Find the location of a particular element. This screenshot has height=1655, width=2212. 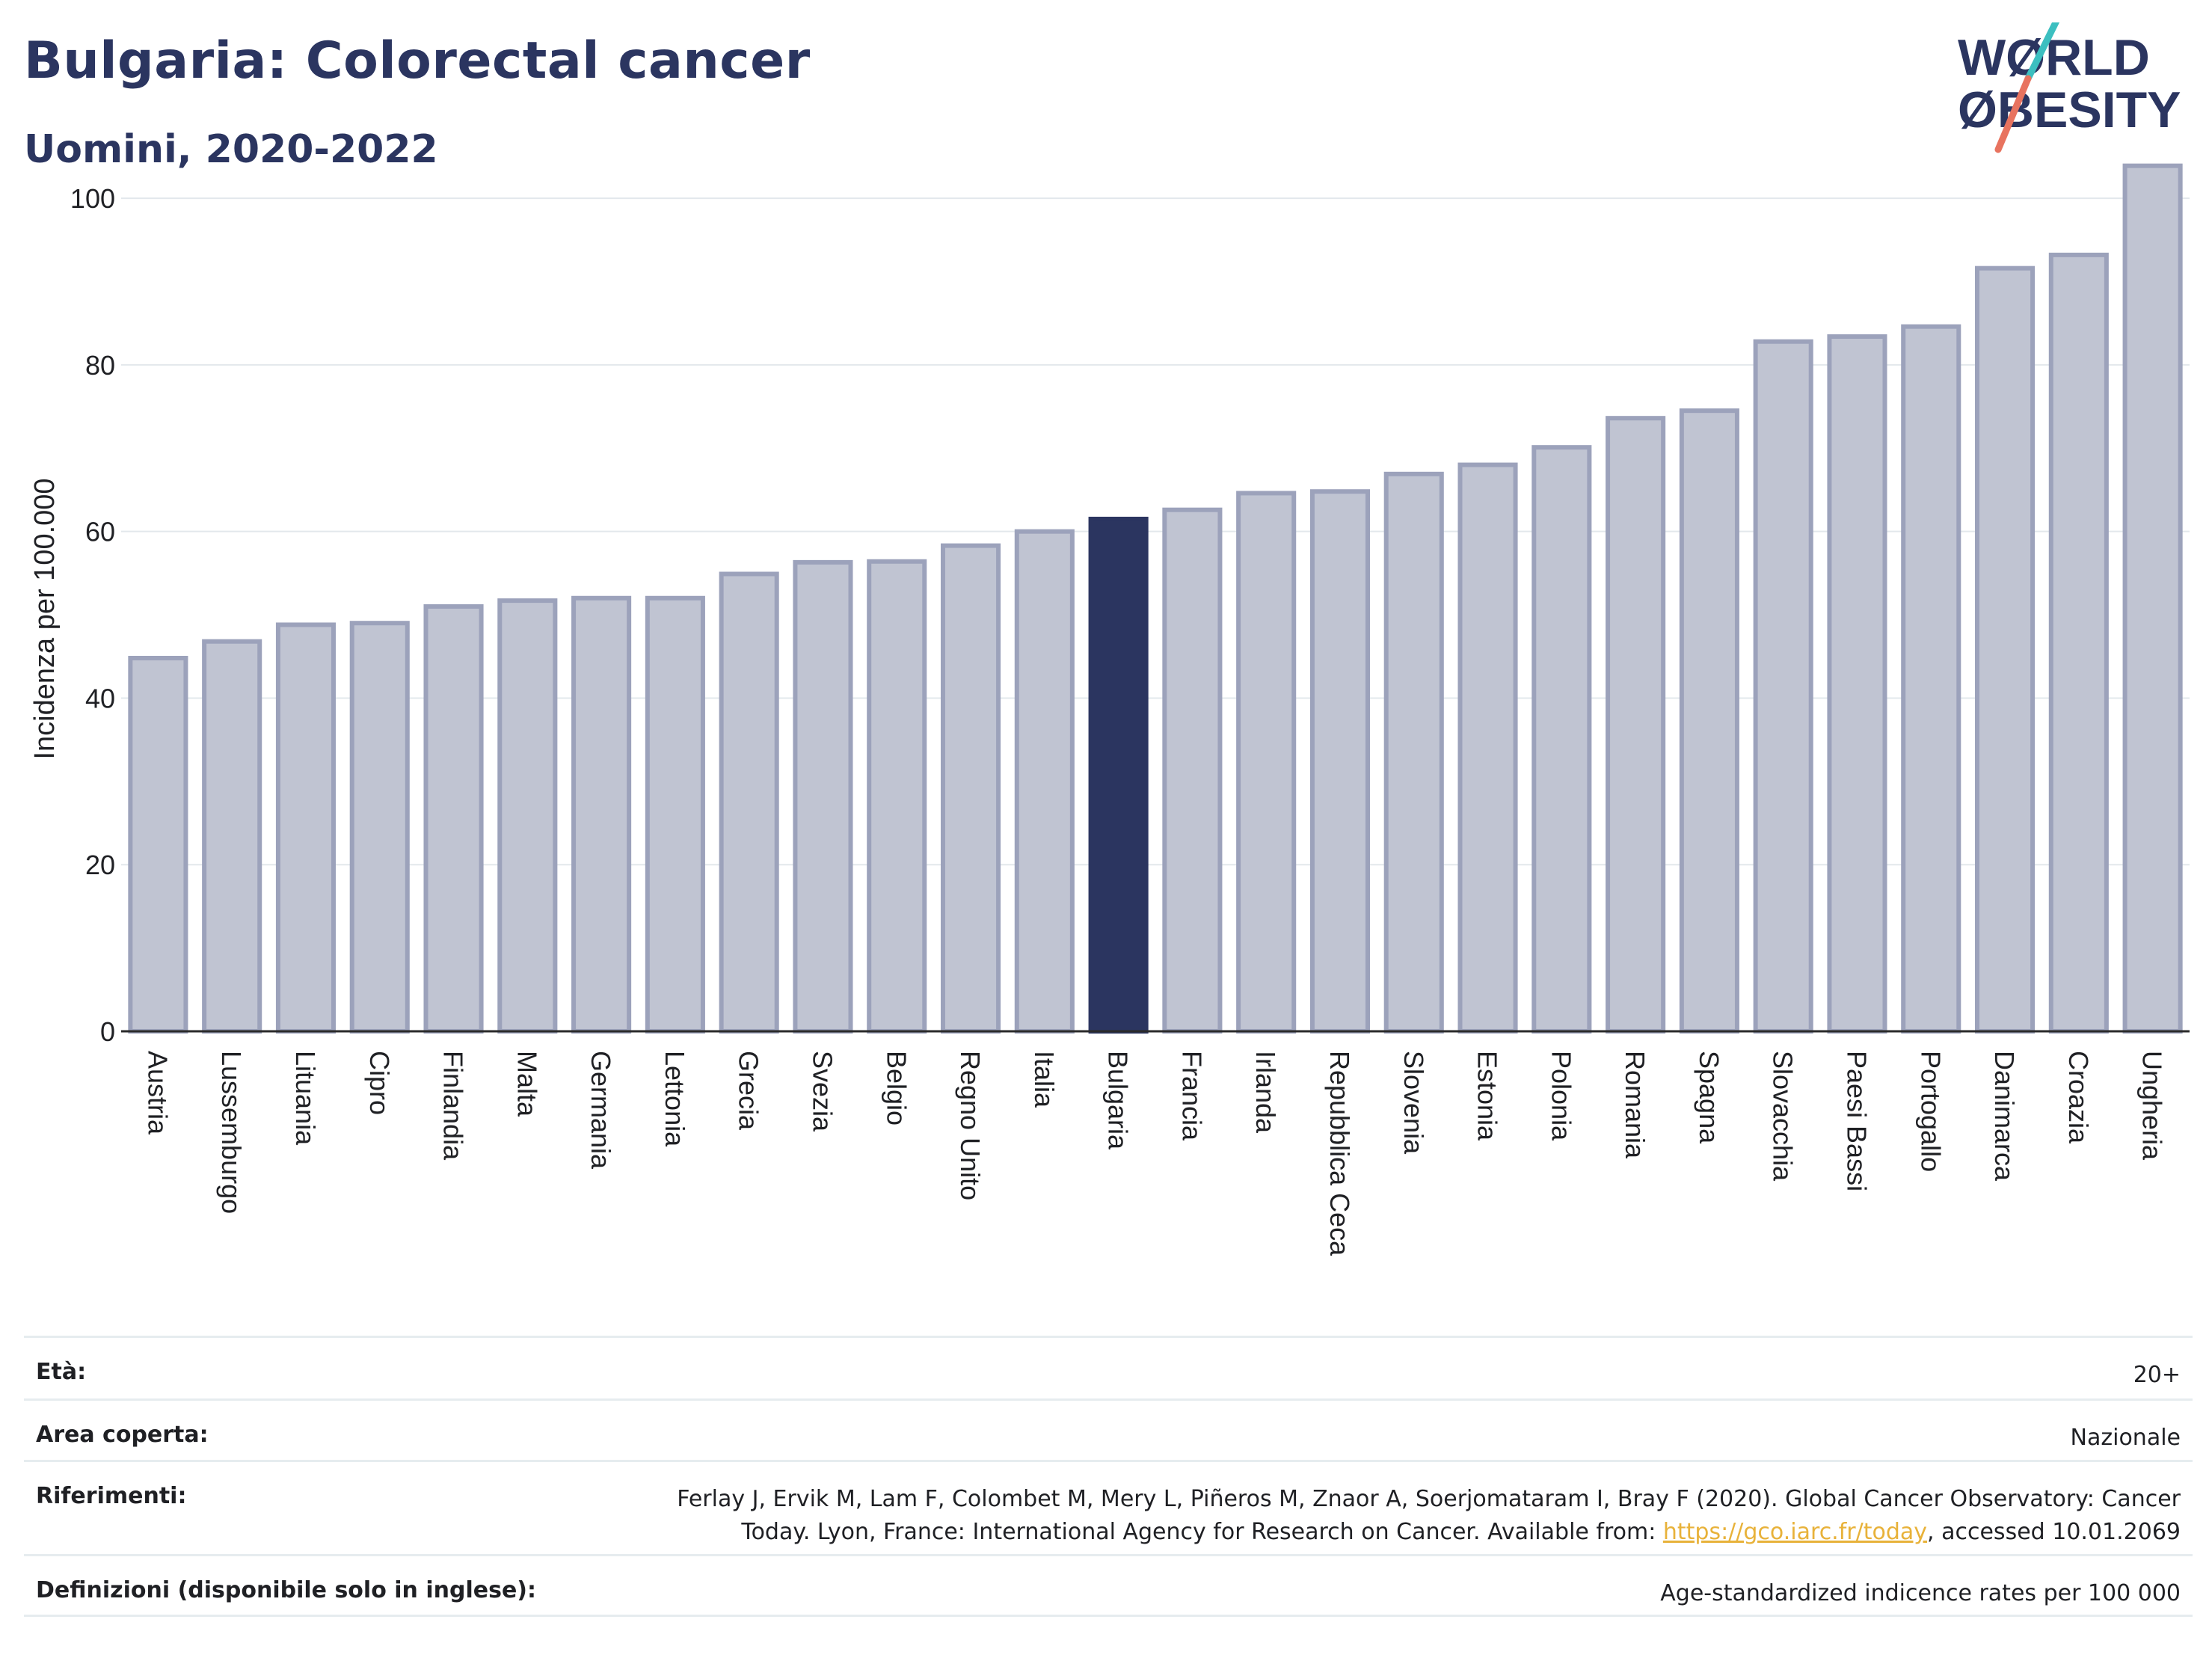

x-tick-label: Irlanda is located at coordinates (1265, 1092).